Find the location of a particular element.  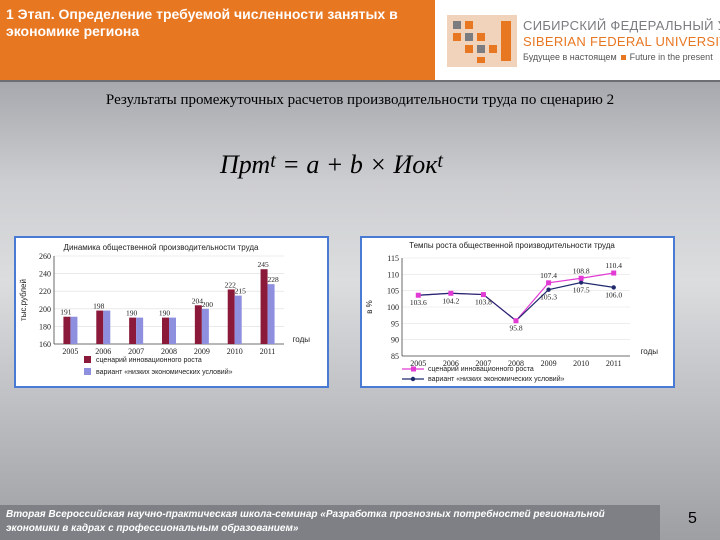

formula: Пртt = a + b × Иокt is located at coordinates (380, 172).